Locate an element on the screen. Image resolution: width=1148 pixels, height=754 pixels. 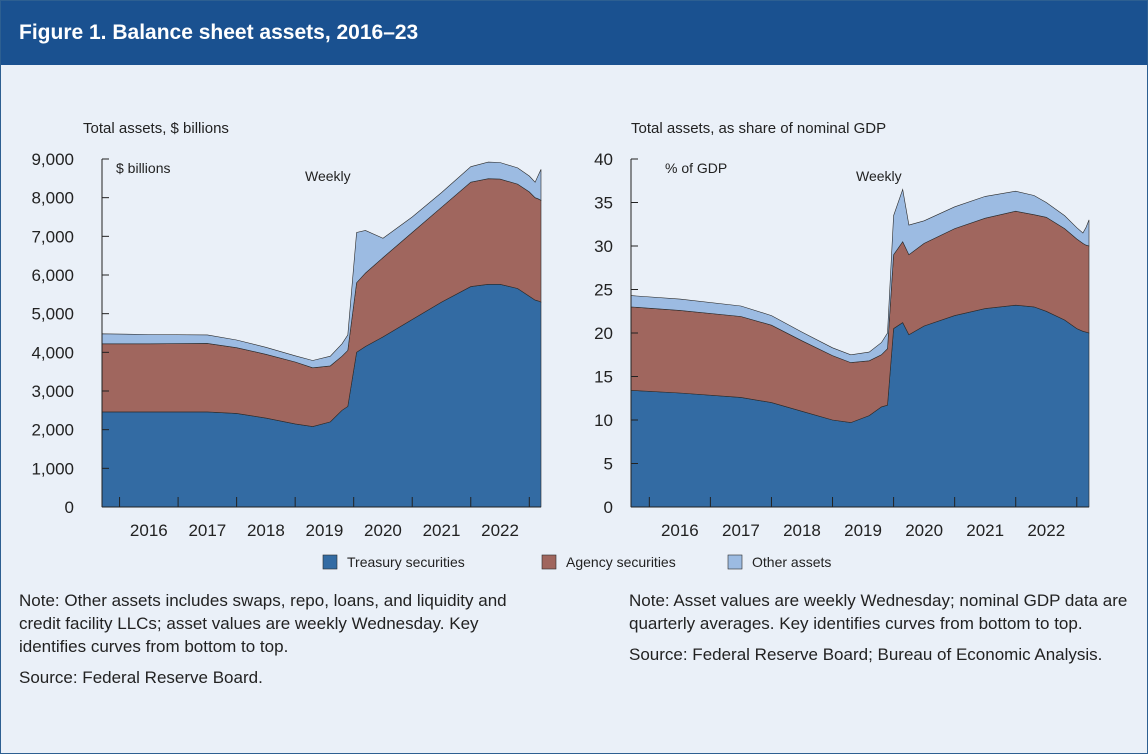
y-tick-label: 4,000 is located at coordinates (52, 352).